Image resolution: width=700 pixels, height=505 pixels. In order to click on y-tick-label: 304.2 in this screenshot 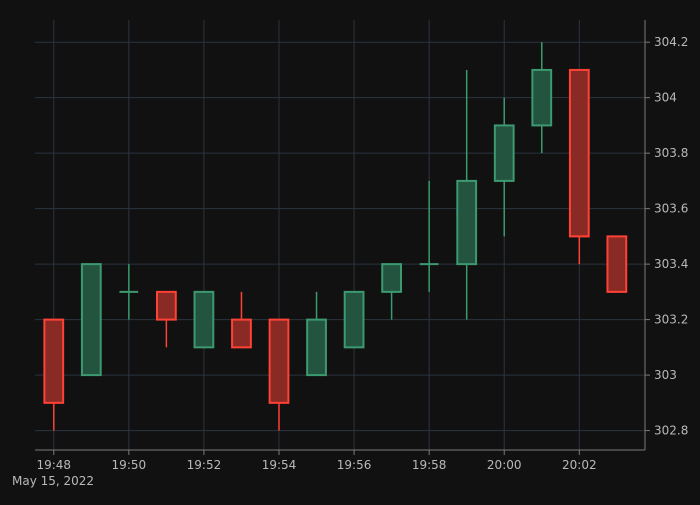, I will do `click(671, 42)`.